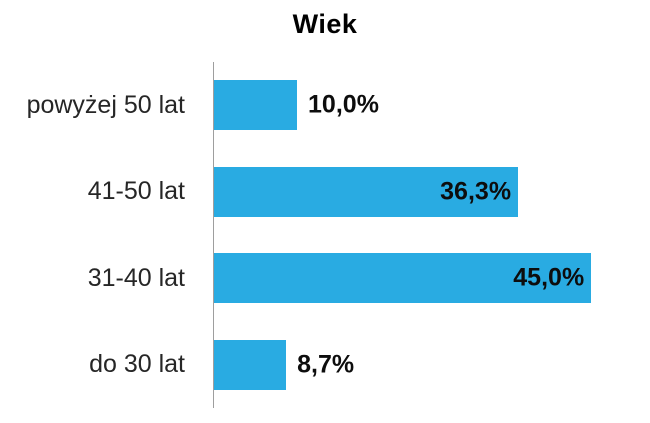 This screenshot has height=423, width=650. What do you see at coordinates (136, 191) in the screenshot?
I see `category-label-41-50-lat: 41-50 lat` at bounding box center [136, 191].